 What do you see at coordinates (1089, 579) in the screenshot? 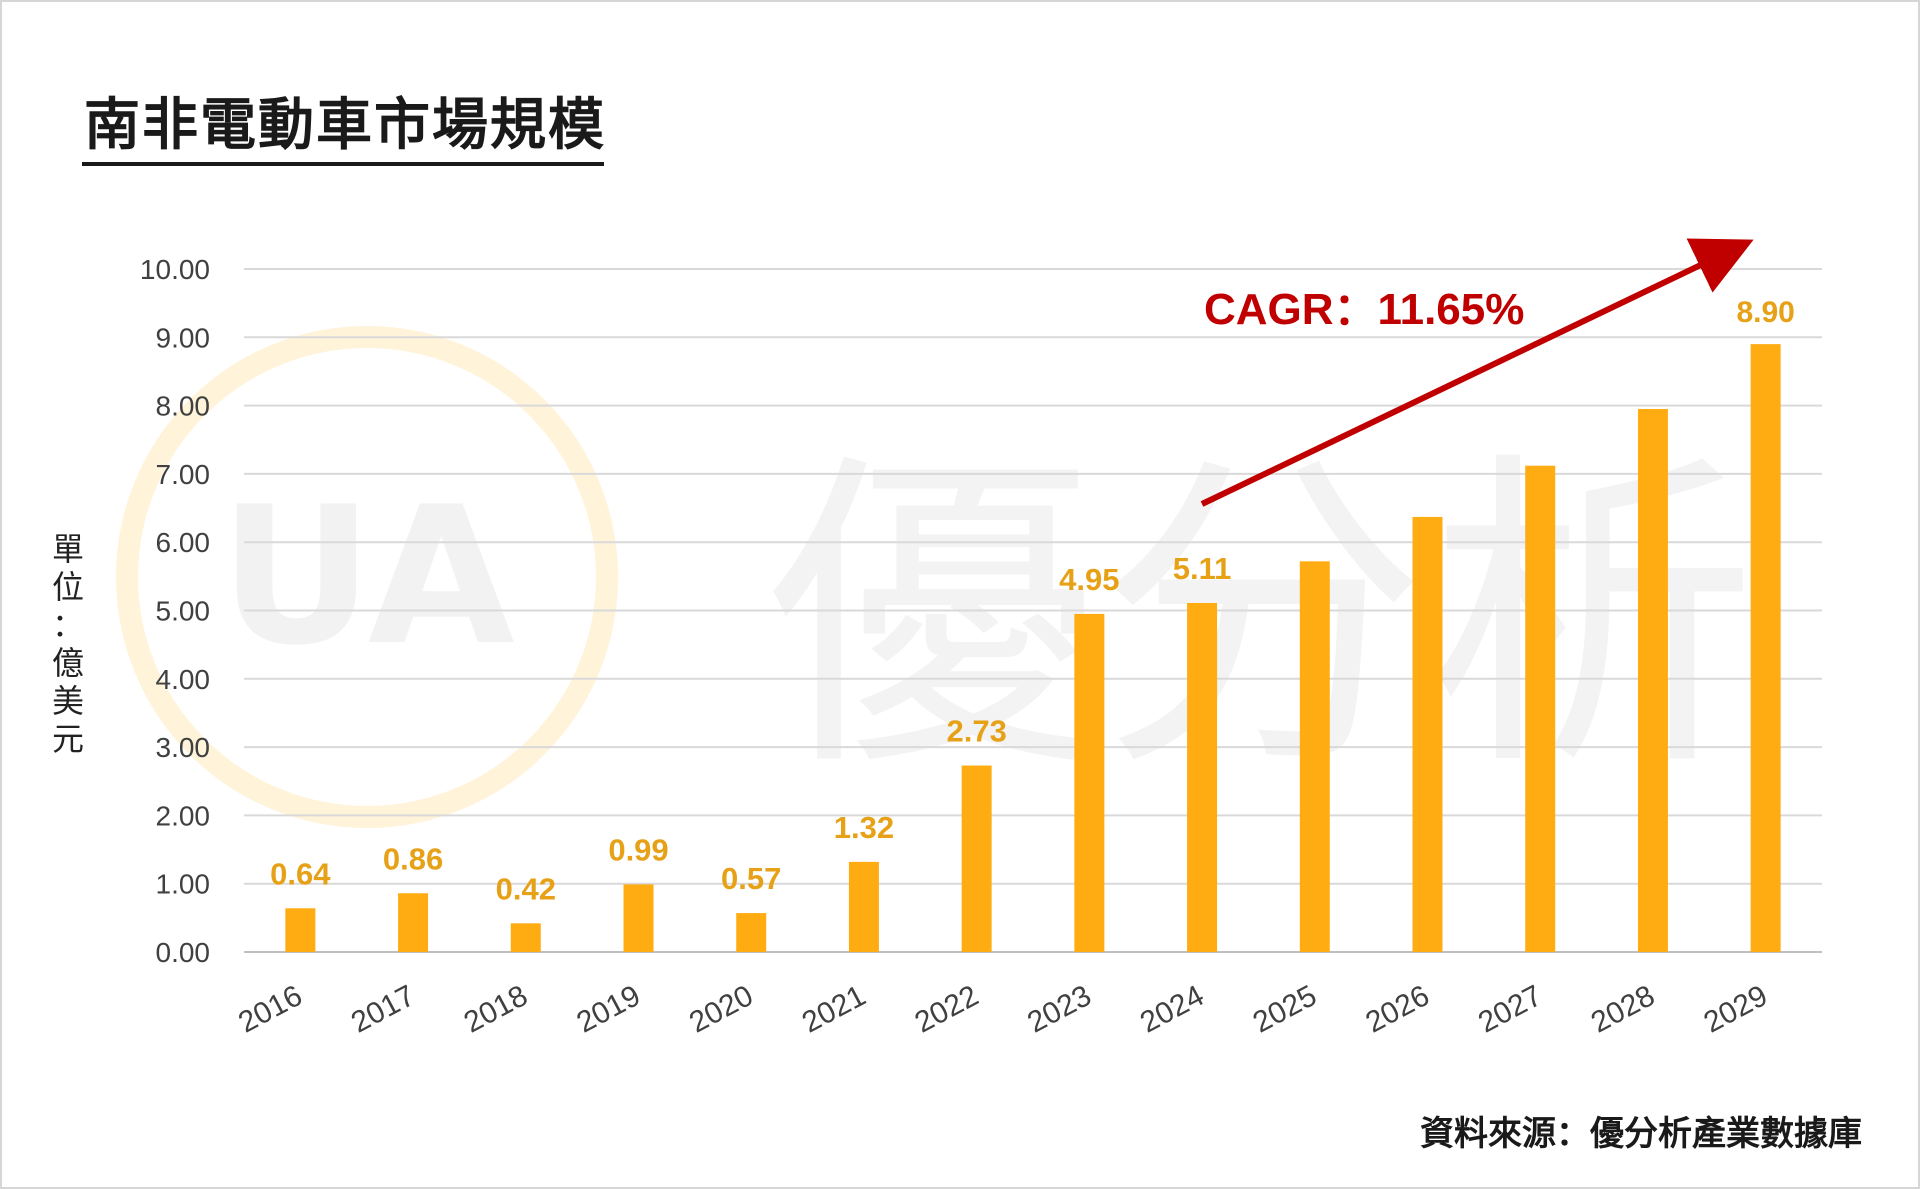
I see `data-label: 4.95` at bounding box center [1089, 579].